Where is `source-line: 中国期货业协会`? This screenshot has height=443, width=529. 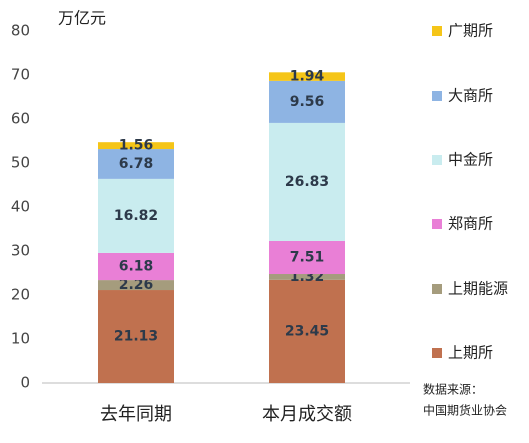 source-line: 中国期货业协会 is located at coordinates (465, 410).